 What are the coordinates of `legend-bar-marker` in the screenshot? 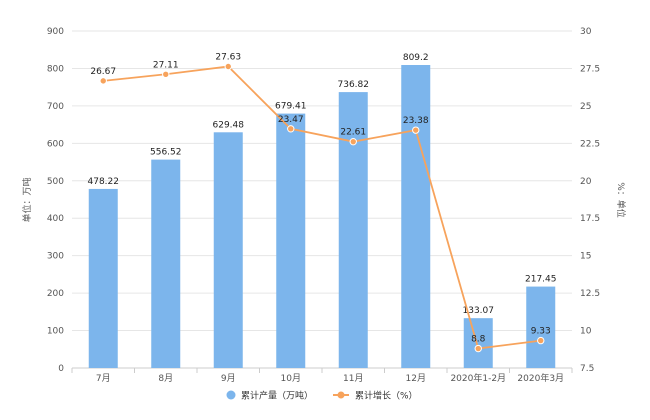 It's located at (231, 395).